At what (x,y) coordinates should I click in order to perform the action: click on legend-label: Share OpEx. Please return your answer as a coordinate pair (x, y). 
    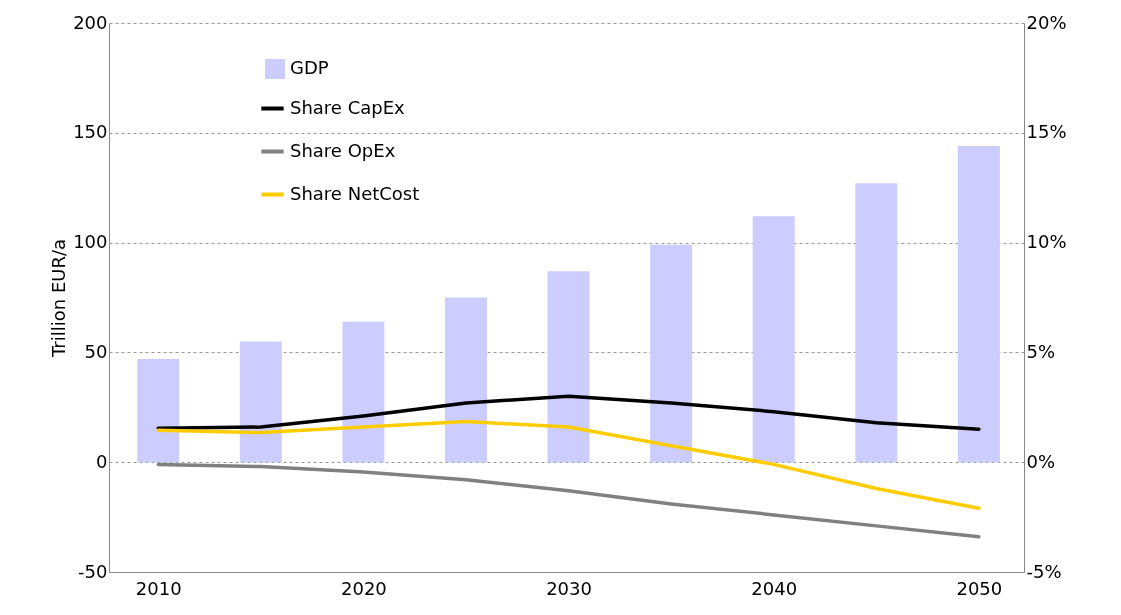
    Looking at the image, I should click on (343, 150).